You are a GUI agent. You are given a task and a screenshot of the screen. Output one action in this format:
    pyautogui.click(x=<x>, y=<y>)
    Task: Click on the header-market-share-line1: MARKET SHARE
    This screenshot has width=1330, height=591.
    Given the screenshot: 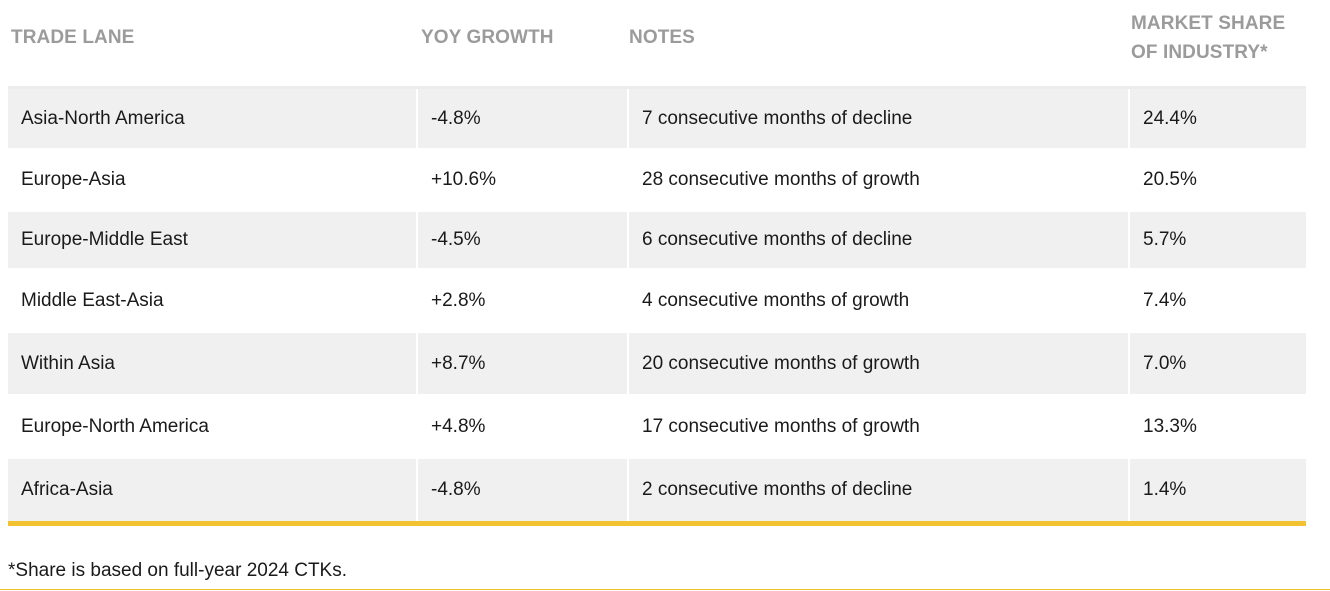 What is the action you would take?
    pyautogui.click(x=1208, y=23)
    